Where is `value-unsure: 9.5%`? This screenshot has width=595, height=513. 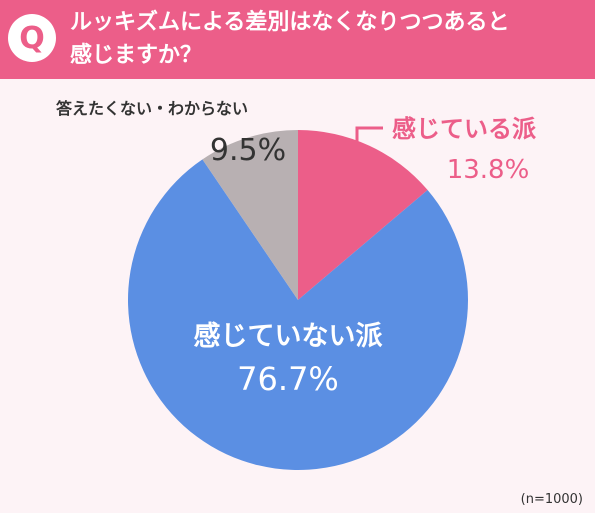
value-unsure: 9.5% is located at coordinates (248, 150).